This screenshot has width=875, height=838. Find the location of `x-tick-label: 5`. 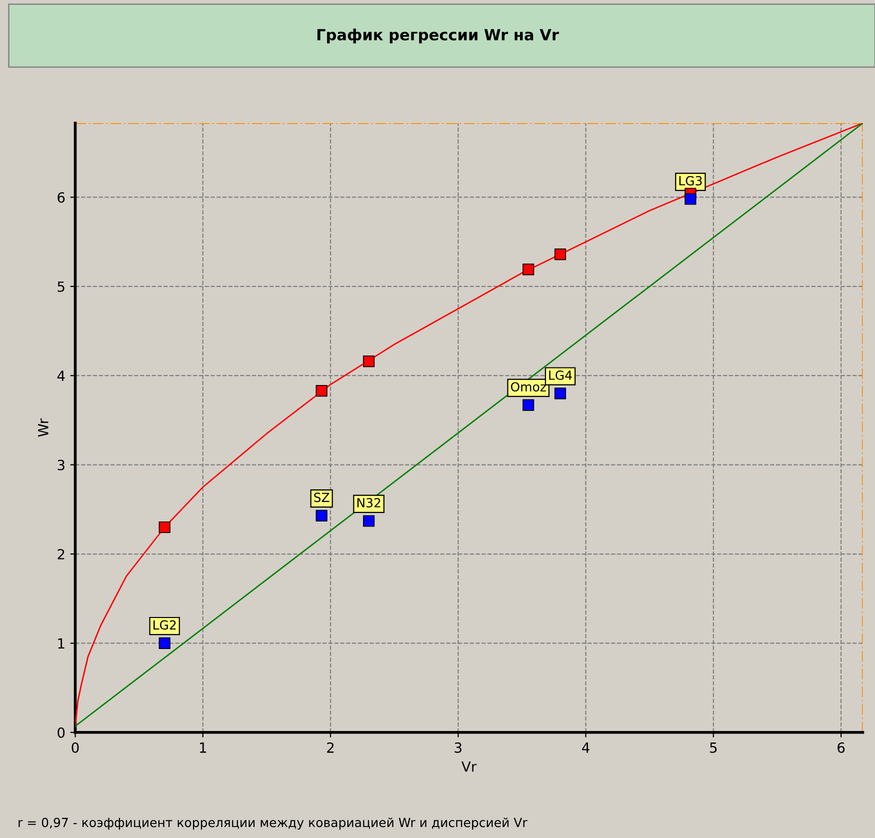

x-tick-label: 5 is located at coordinates (713, 747).